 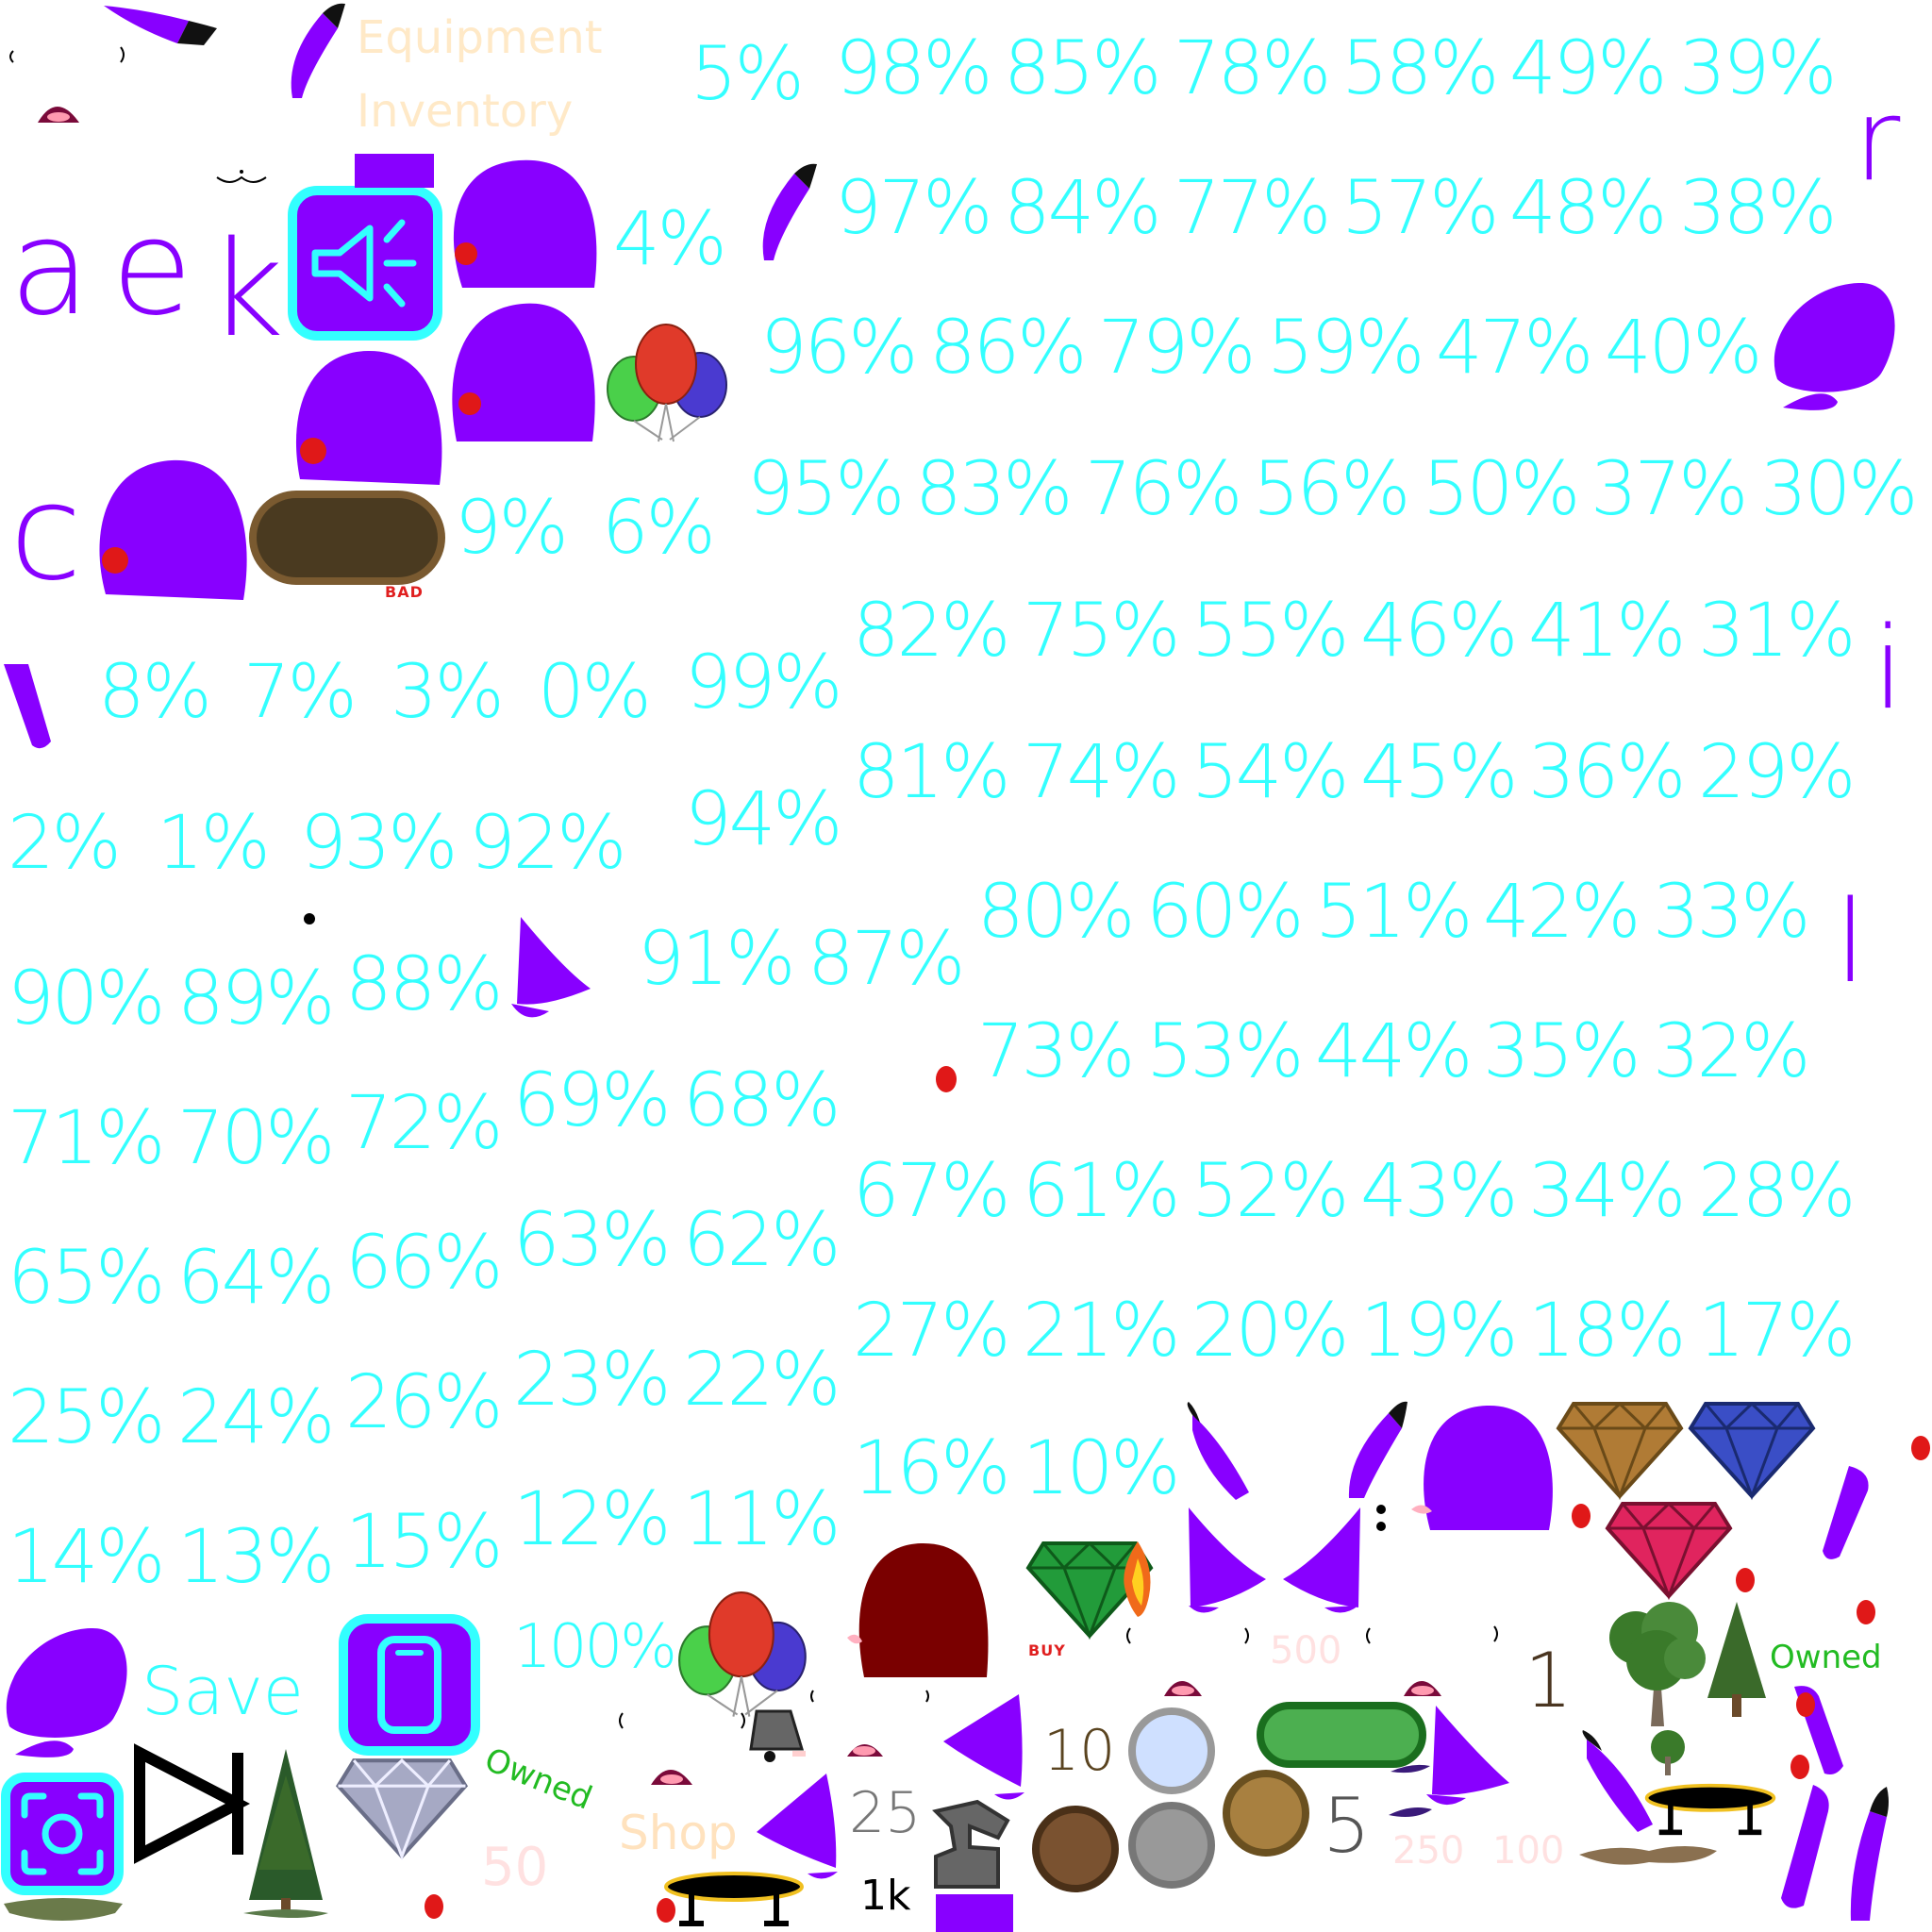 I want to click on percent-23: 23%, so click(x=592, y=1380).